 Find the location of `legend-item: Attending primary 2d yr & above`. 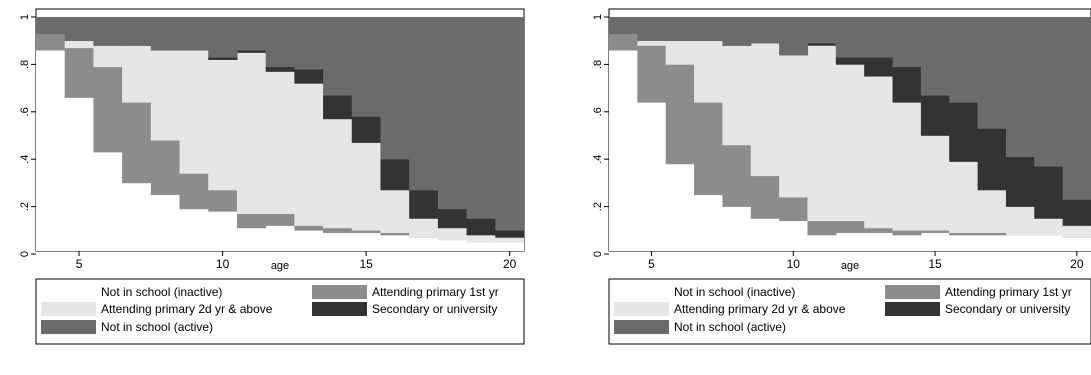

legend-item: Attending primary 2d yr & above is located at coordinates (730, 309).